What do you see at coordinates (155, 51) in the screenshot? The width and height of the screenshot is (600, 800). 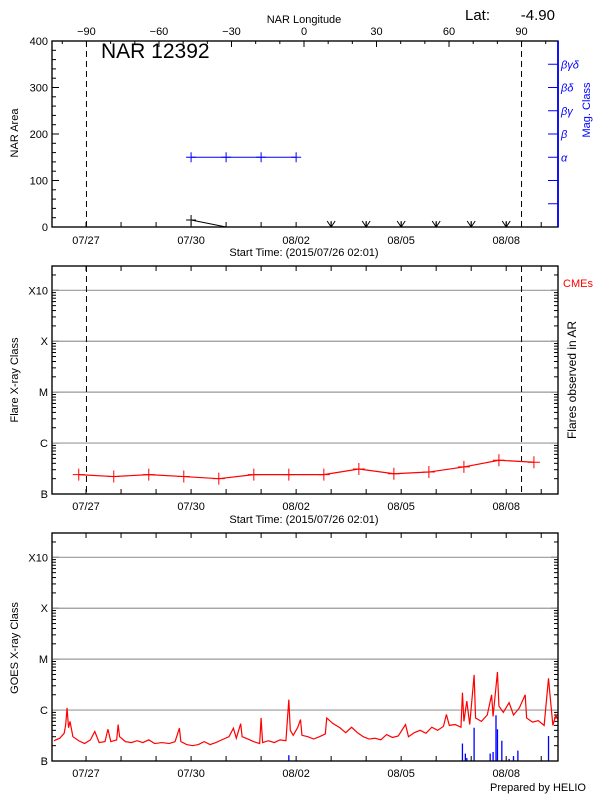 I see `region-title: NAR 12392` at bounding box center [155, 51].